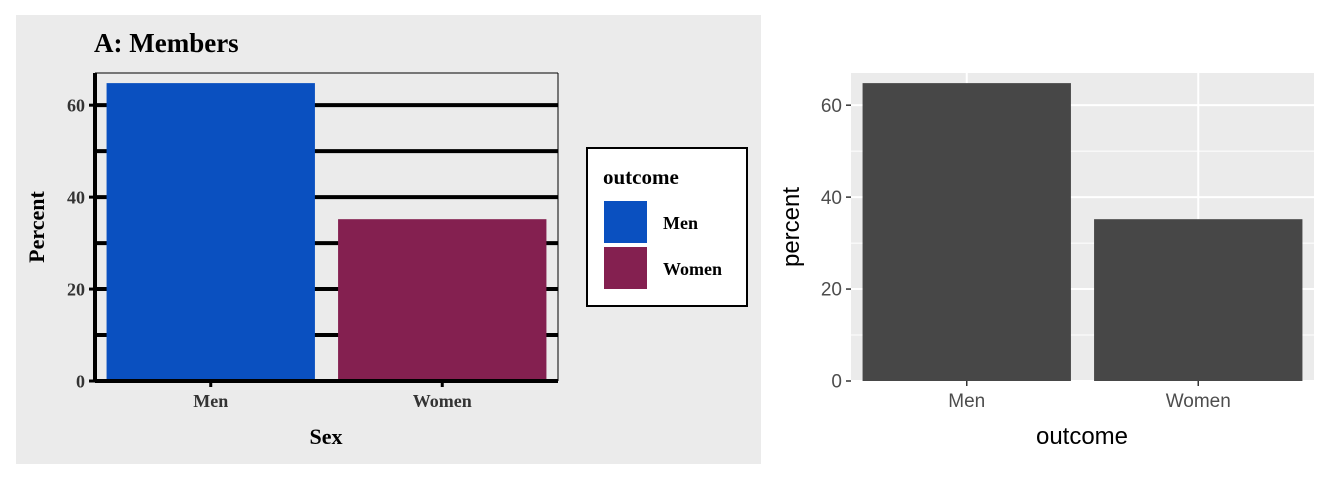  Describe the element at coordinates (36, 227) in the screenshot. I see `chart-a-y-axis-title: Percent` at that location.